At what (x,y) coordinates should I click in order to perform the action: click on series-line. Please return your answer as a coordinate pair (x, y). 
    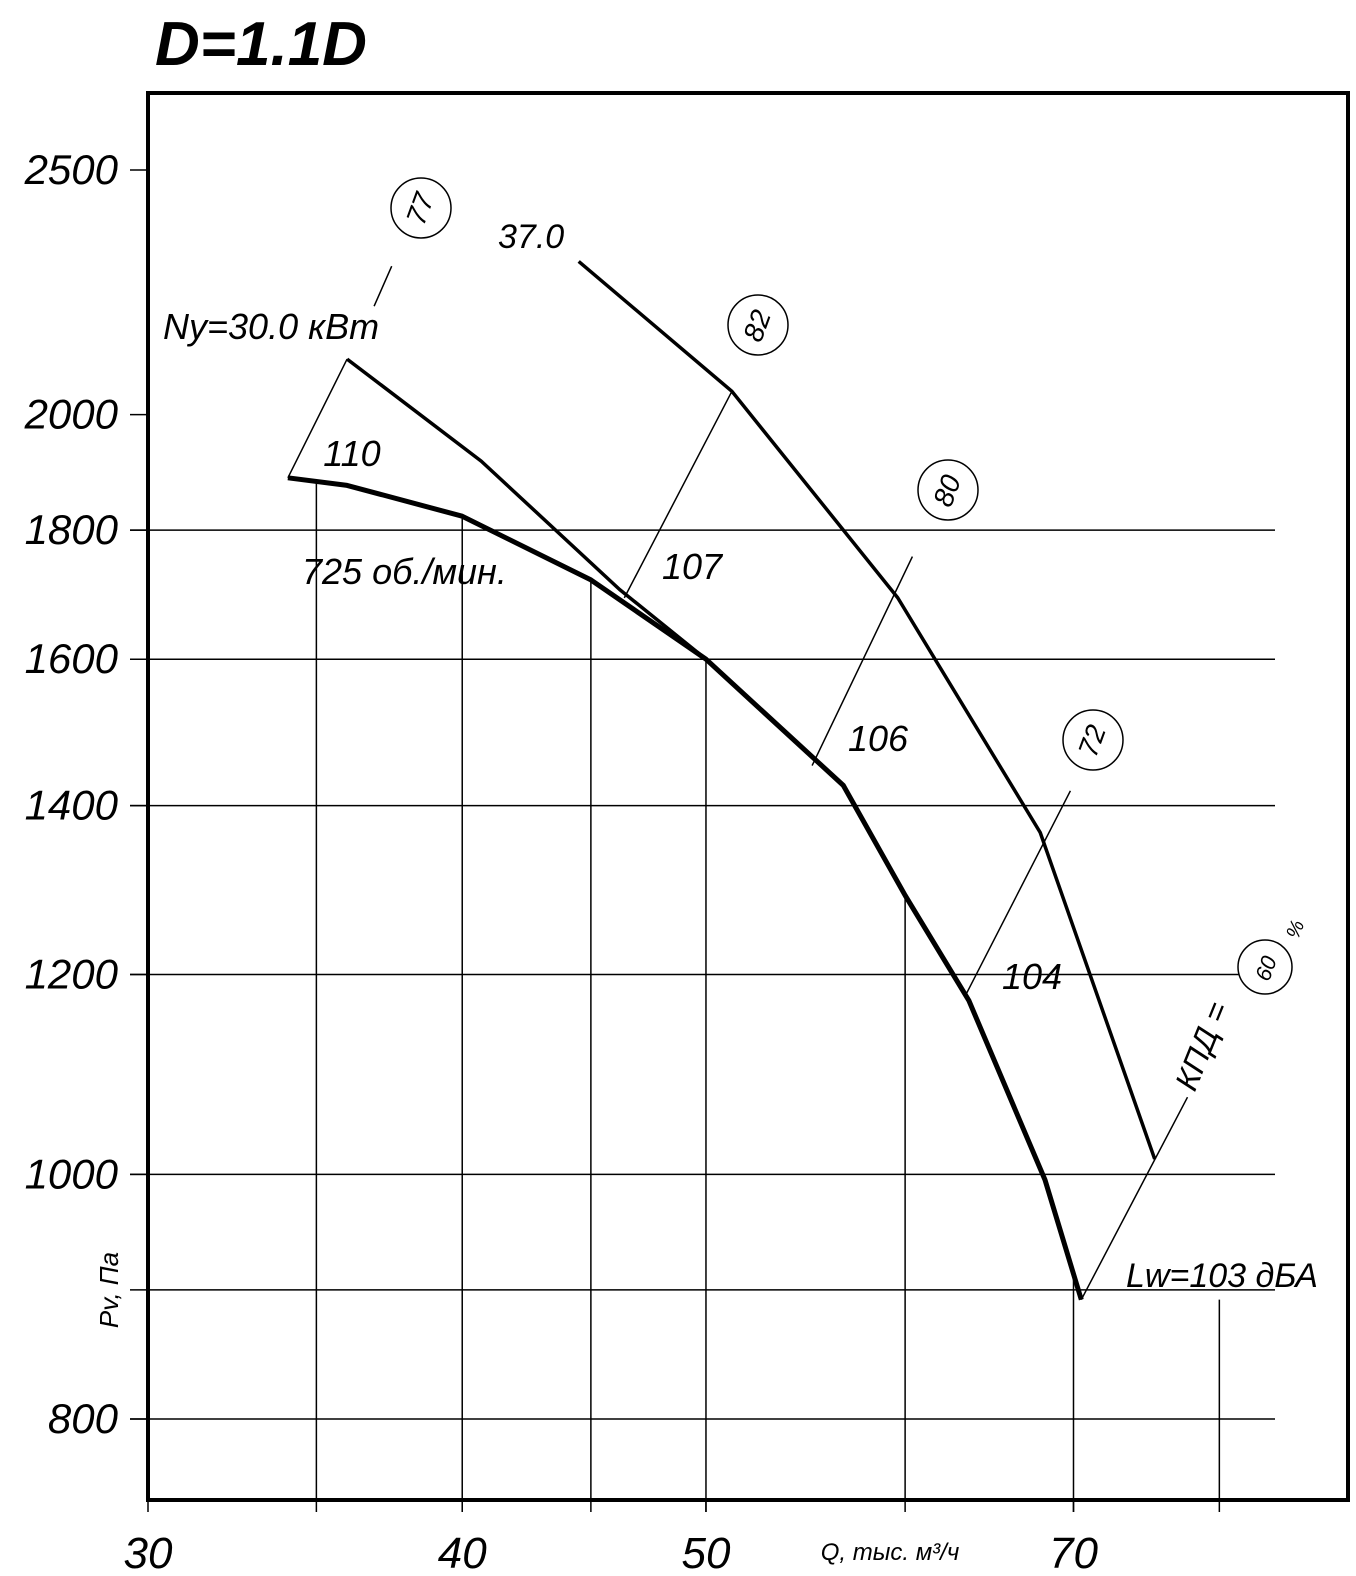
    Looking at the image, I should click on (527, 509).